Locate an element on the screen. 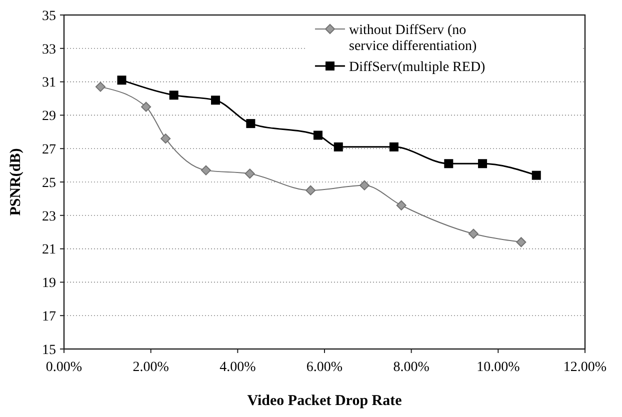 This screenshot has width=622, height=417. y-tick-label: 27 is located at coordinates (49, 150).